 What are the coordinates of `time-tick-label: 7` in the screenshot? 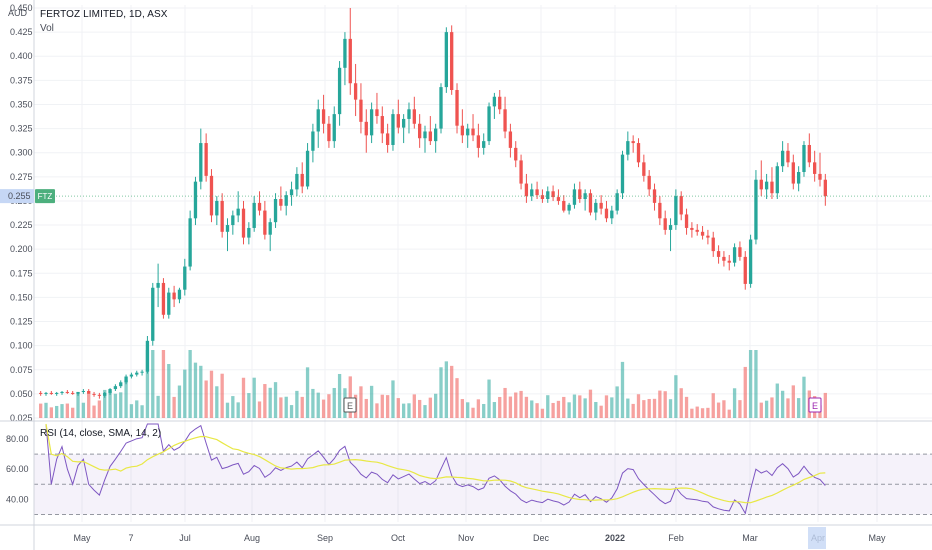 It's located at (130, 538).